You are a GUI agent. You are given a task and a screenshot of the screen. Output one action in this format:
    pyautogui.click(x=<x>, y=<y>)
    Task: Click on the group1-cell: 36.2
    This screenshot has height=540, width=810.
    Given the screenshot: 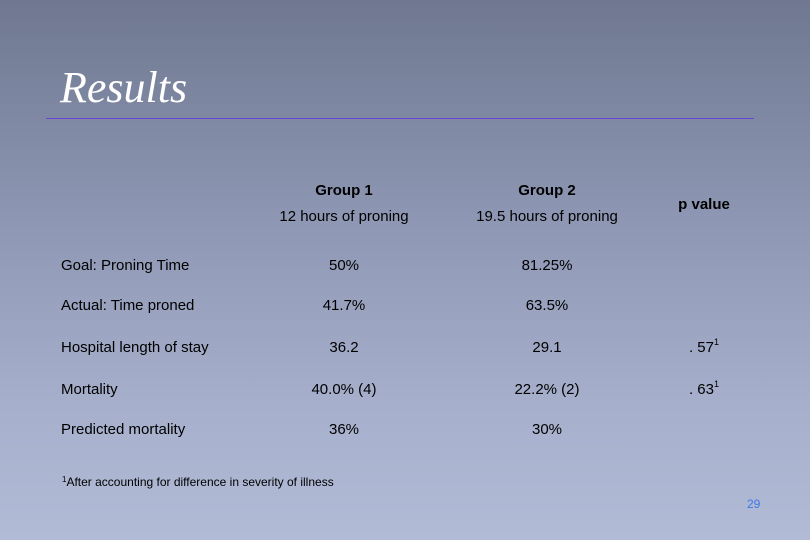 What is the action you would take?
    pyautogui.click(x=344, y=347)
    